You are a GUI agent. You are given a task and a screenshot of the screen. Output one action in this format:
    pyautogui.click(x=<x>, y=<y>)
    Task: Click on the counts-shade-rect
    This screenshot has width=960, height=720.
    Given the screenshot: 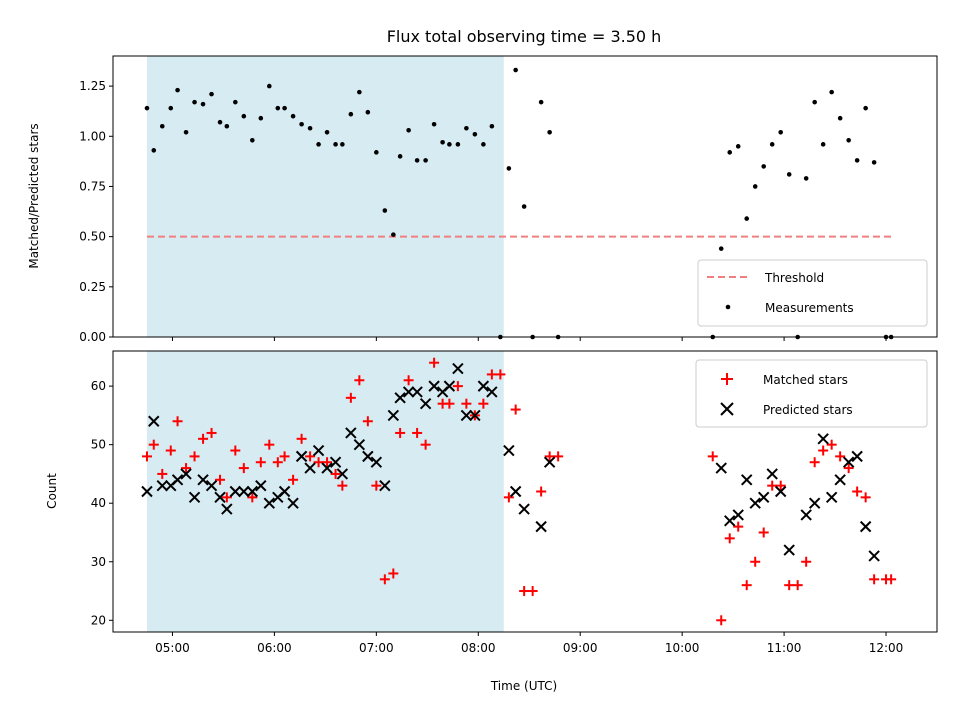 What is the action you would take?
    pyautogui.click(x=325, y=491)
    